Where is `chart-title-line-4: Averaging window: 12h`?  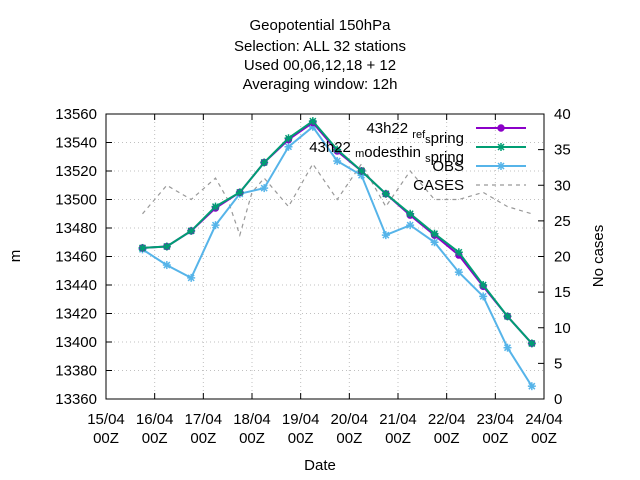
chart-title-line-4: Averaging window: 12h is located at coordinates (320, 84).